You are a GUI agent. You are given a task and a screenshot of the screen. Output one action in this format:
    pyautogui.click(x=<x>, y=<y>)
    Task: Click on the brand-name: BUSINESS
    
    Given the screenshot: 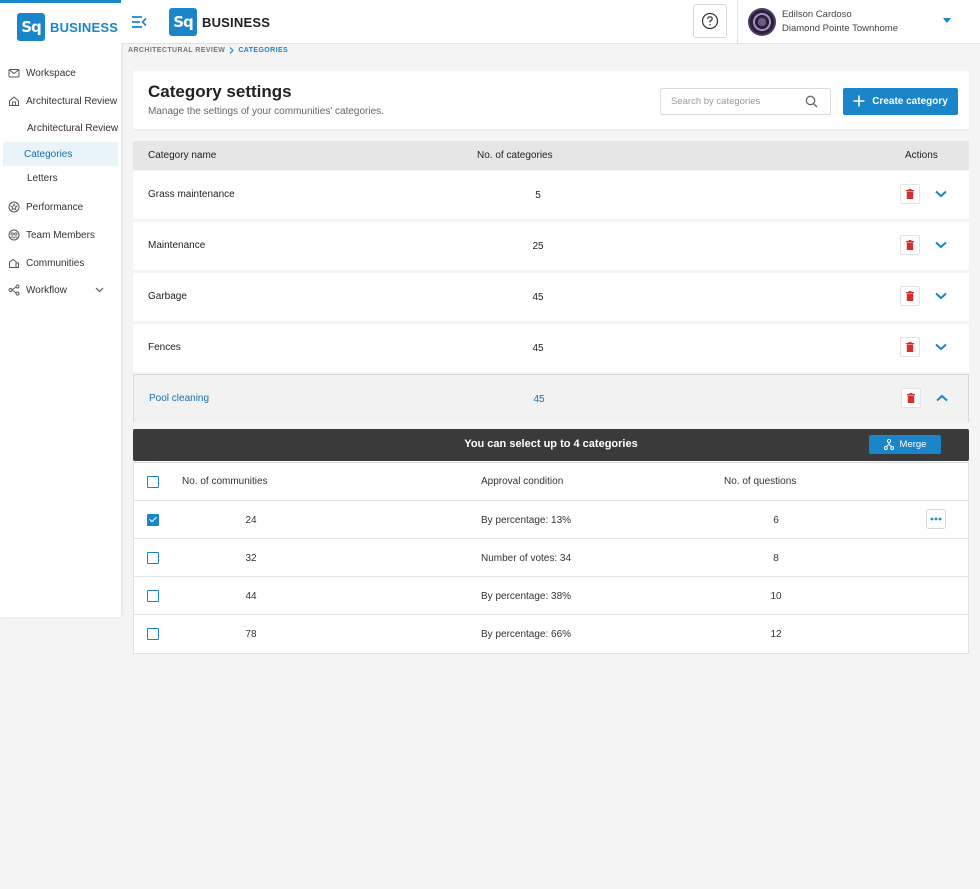 What is the action you would take?
    pyautogui.click(x=236, y=22)
    